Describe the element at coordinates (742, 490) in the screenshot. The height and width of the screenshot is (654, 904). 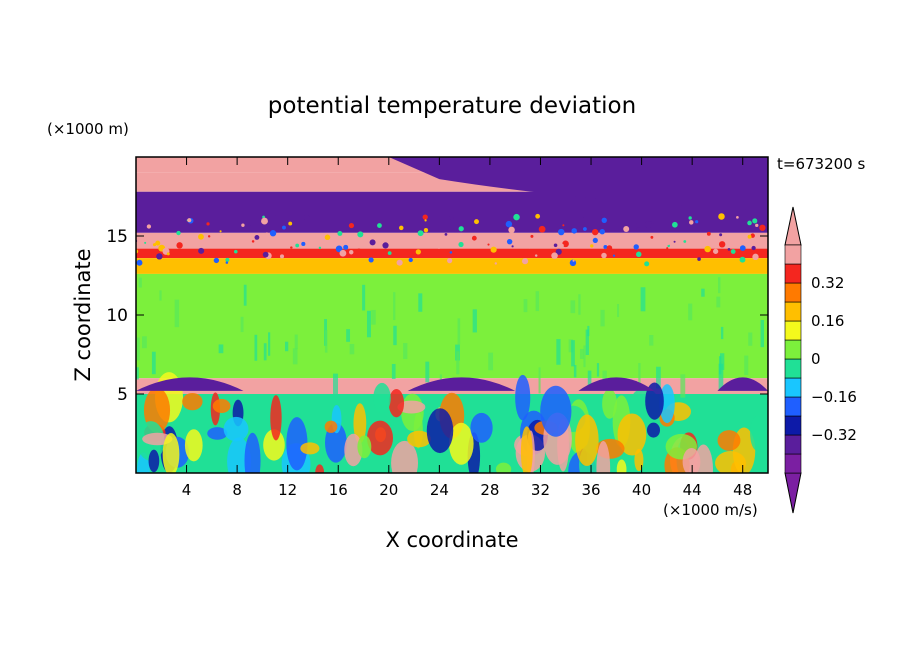
I see `x-tick-label: 48` at that location.